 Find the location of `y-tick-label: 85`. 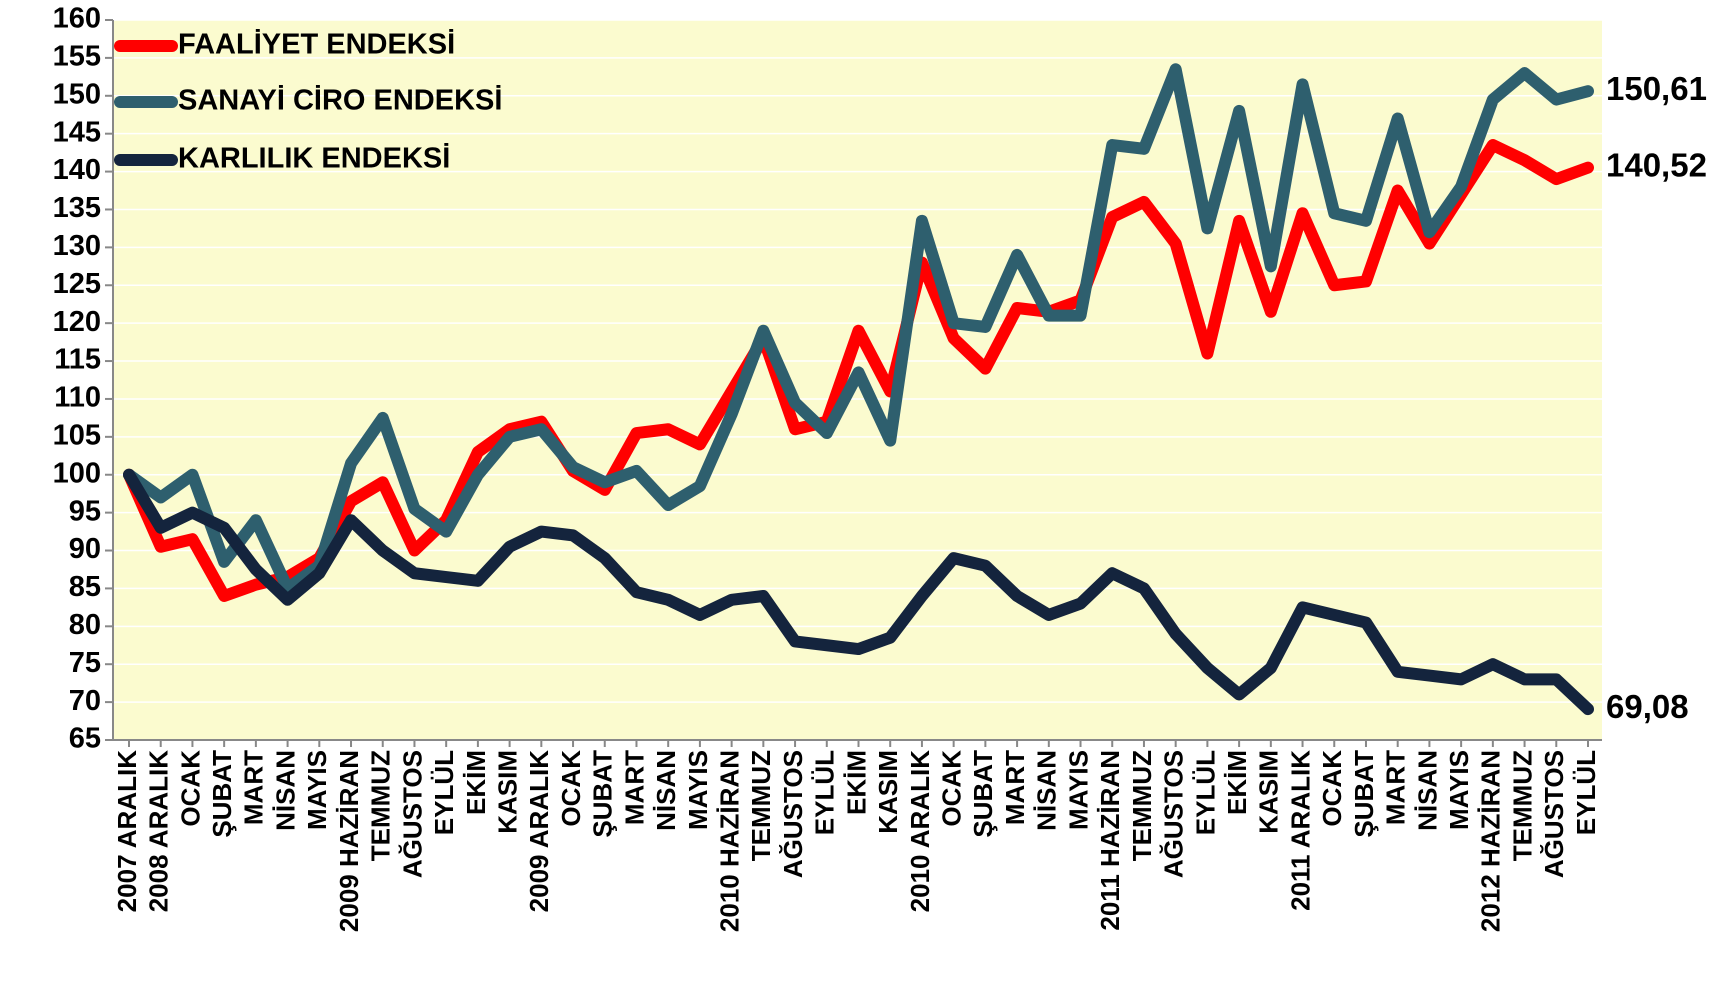

y-tick-label: 85 is located at coordinates (85, 587).